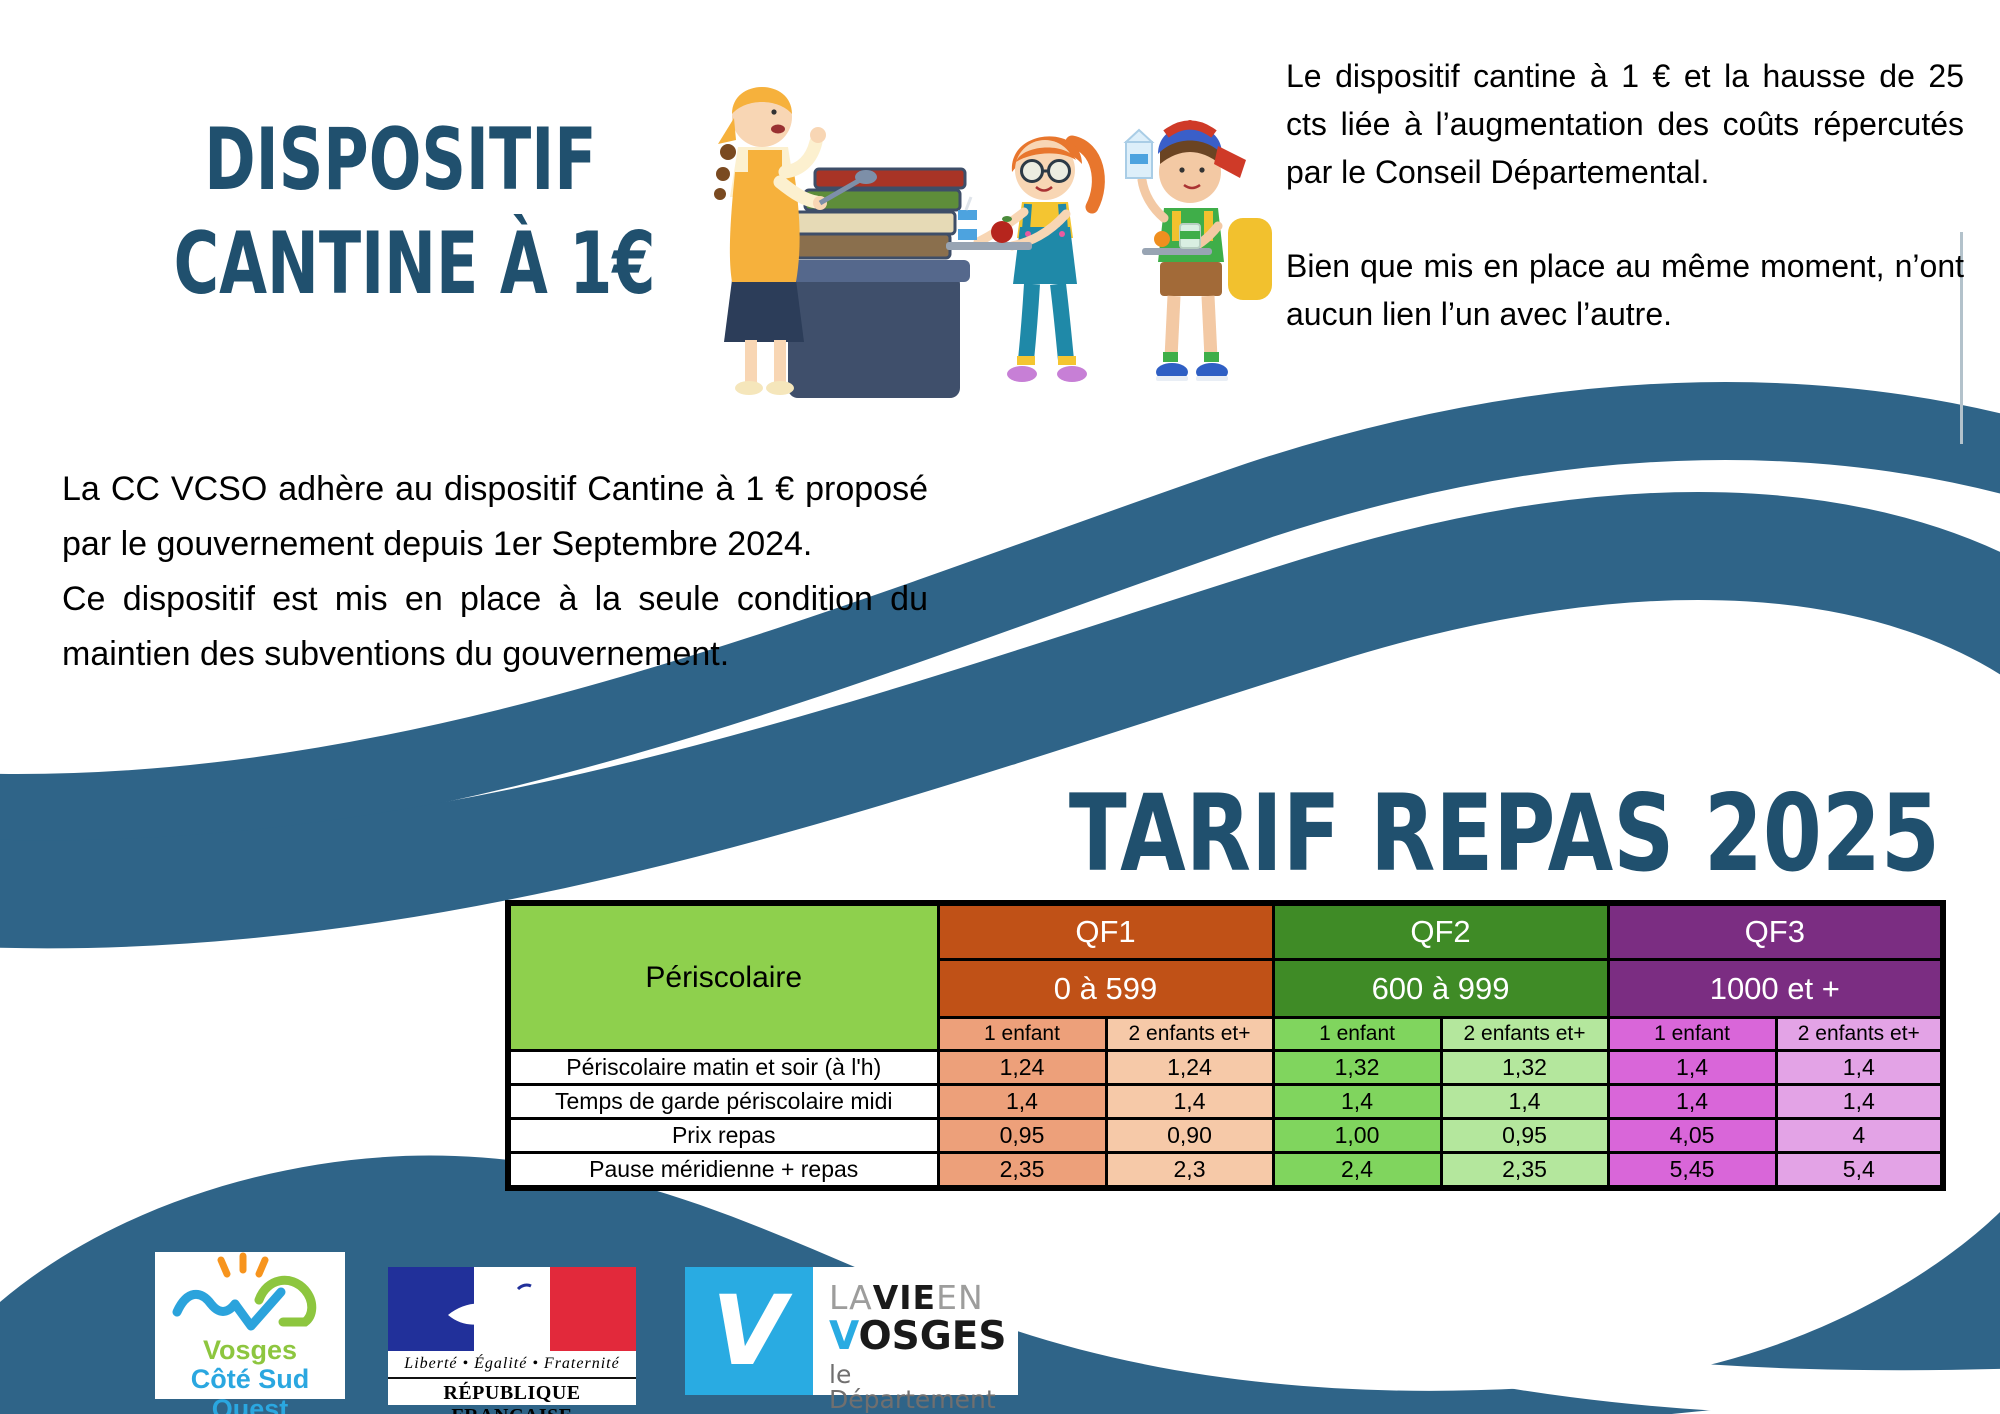 This screenshot has height=1414, width=2000. I want to click on qf1-header: QF1, so click(1105, 931).